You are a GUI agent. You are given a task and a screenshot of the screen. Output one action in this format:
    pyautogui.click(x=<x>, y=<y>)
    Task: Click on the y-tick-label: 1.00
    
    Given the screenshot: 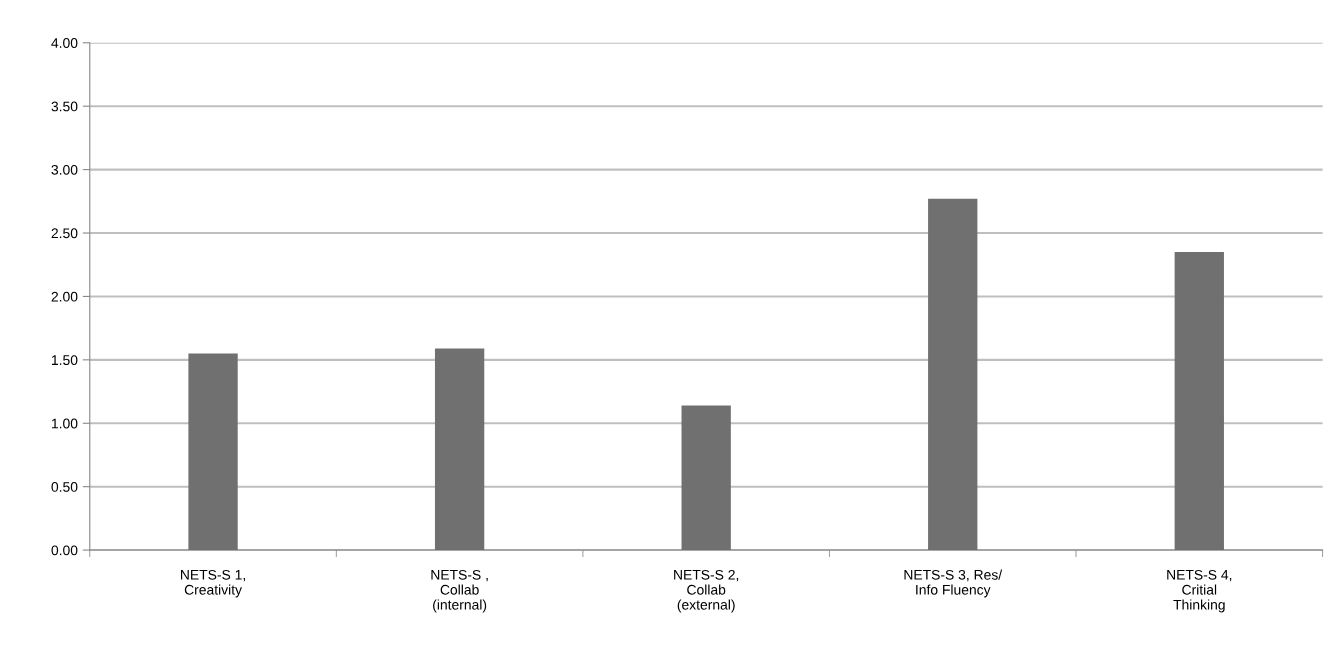 What is the action you would take?
    pyautogui.click(x=65, y=423)
    